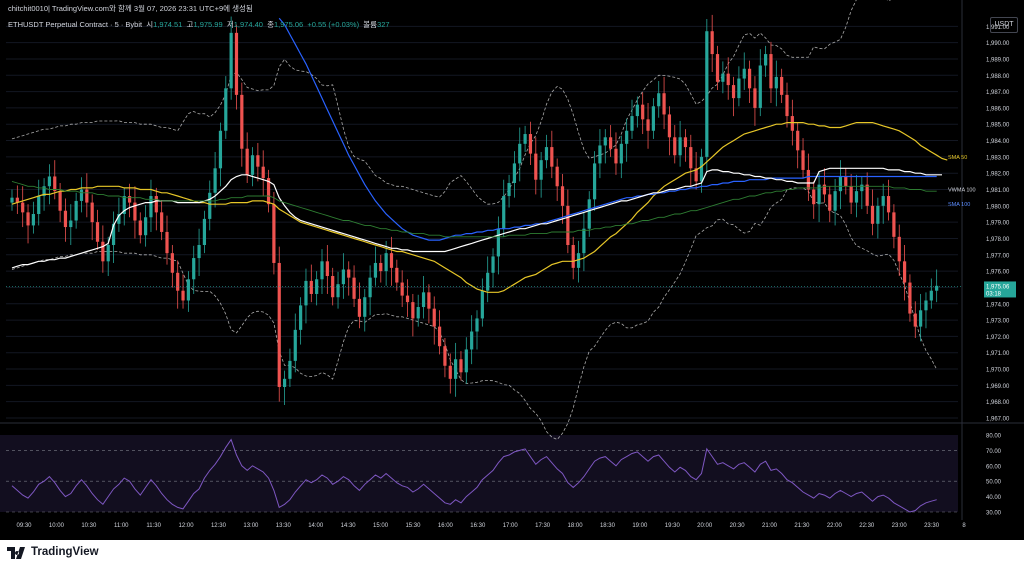  What do you see at coordinates (770, 526) in the screenshot?
I see `time-tick-label: 21:00` at bounding box center [770, 526].